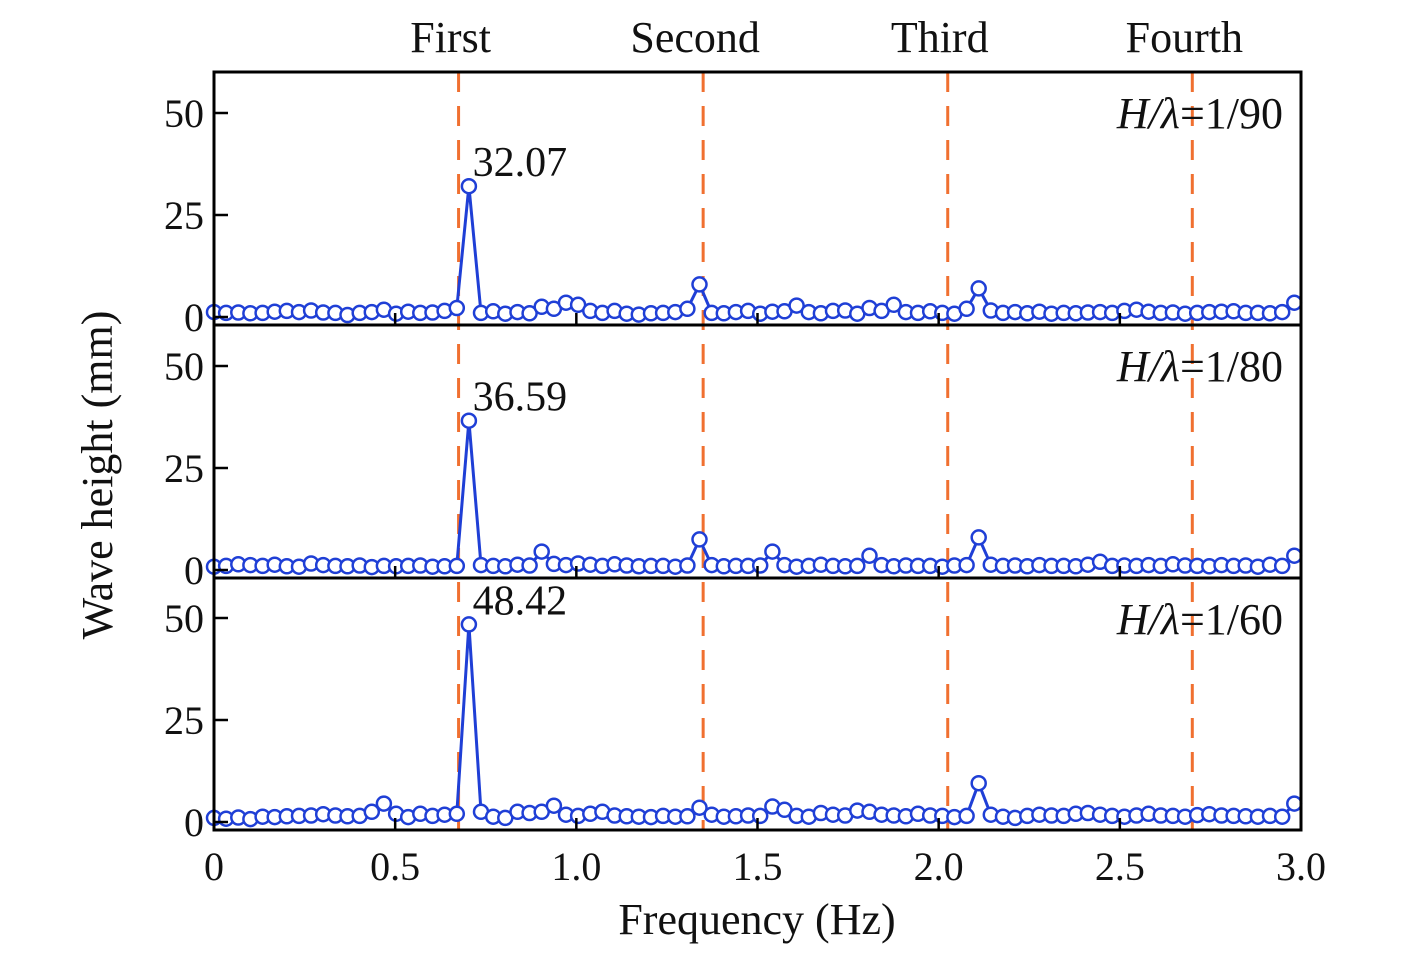 The width and height of the screenshot is (1419, 956). Describe the element at coordinates (758, 866) in the screenshot. I see `x-tick-label: 1.5` at that location.